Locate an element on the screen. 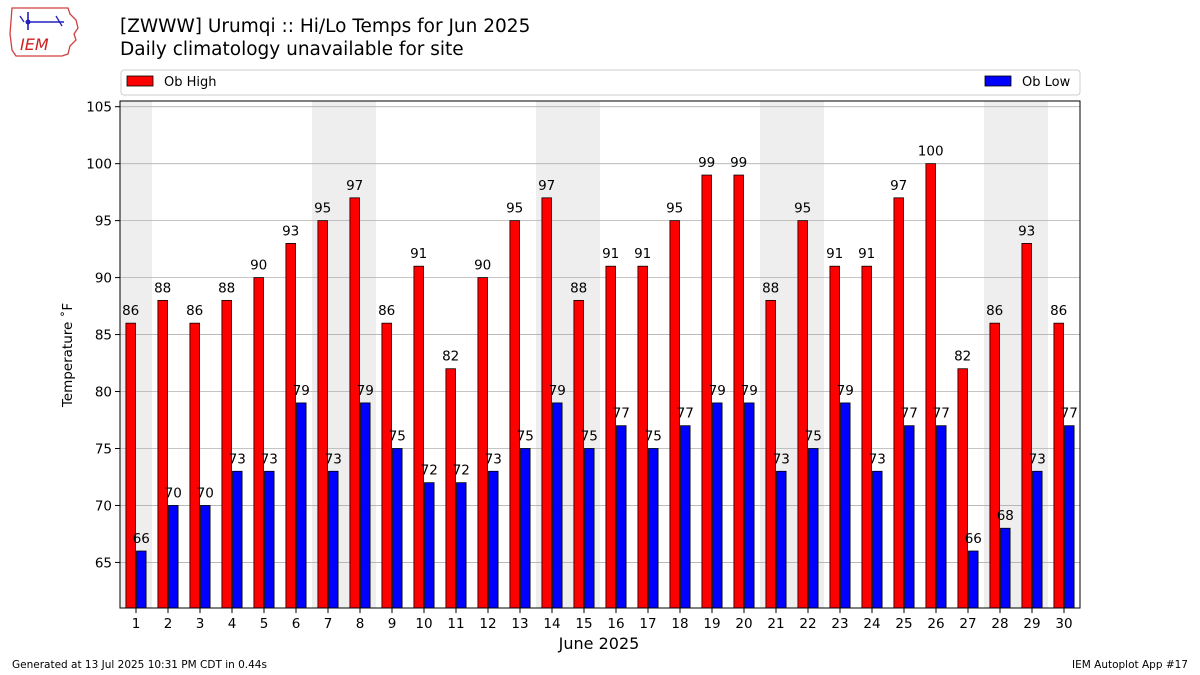 The height and width of the screenshot is (675, 1200). x-tick-label: 5 is located at coordinates (264, 624).